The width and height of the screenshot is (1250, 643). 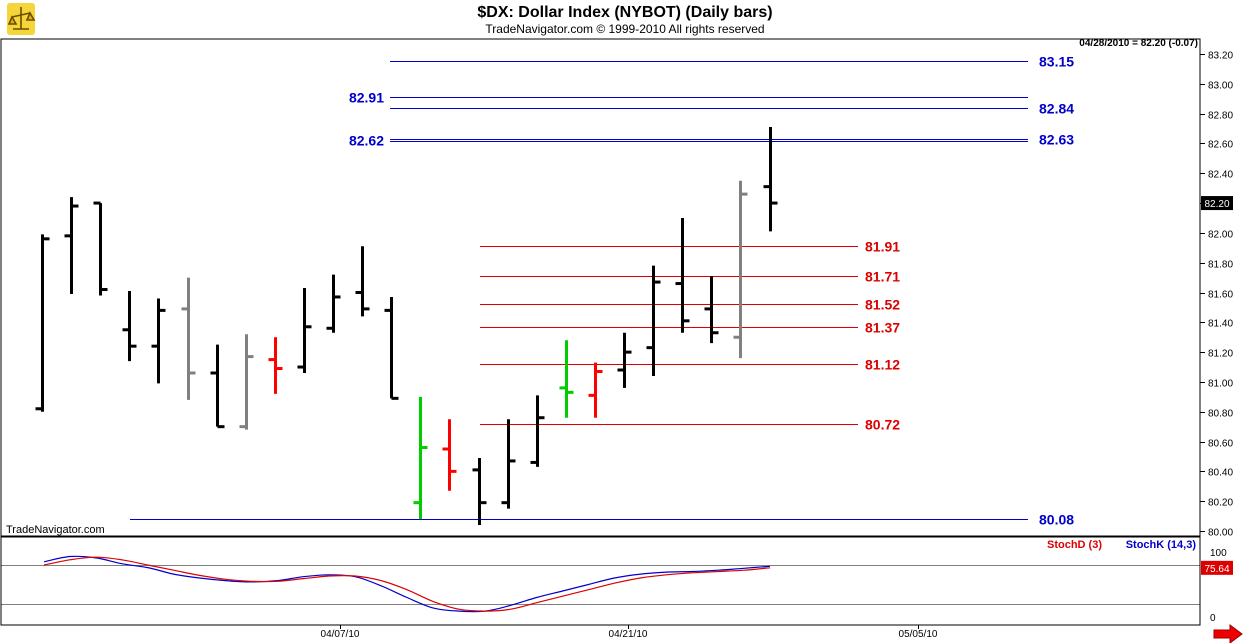 What do you see at coordinates (1220, 384) in the screenshot?
I see `y-tick-label: 81.00` at bounding box center [1220, 384].